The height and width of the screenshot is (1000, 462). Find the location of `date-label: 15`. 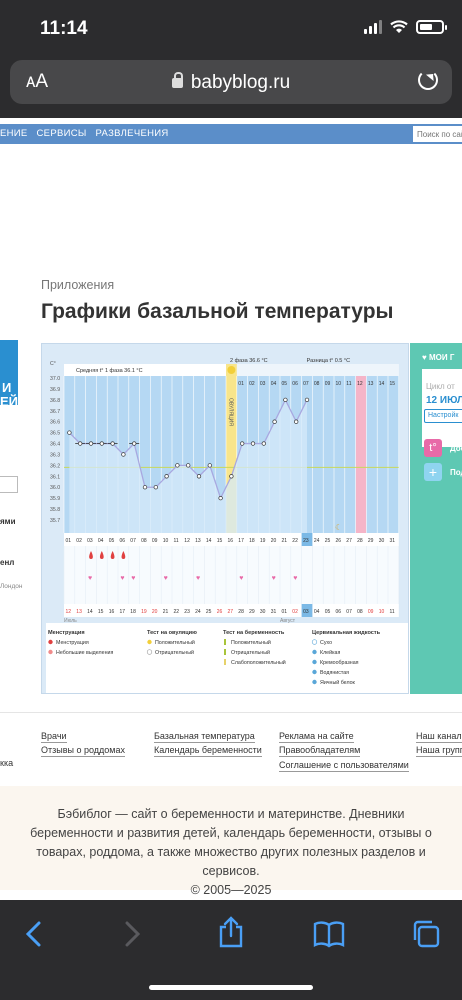

date-label: 15 is located at coordinates (101, 612).